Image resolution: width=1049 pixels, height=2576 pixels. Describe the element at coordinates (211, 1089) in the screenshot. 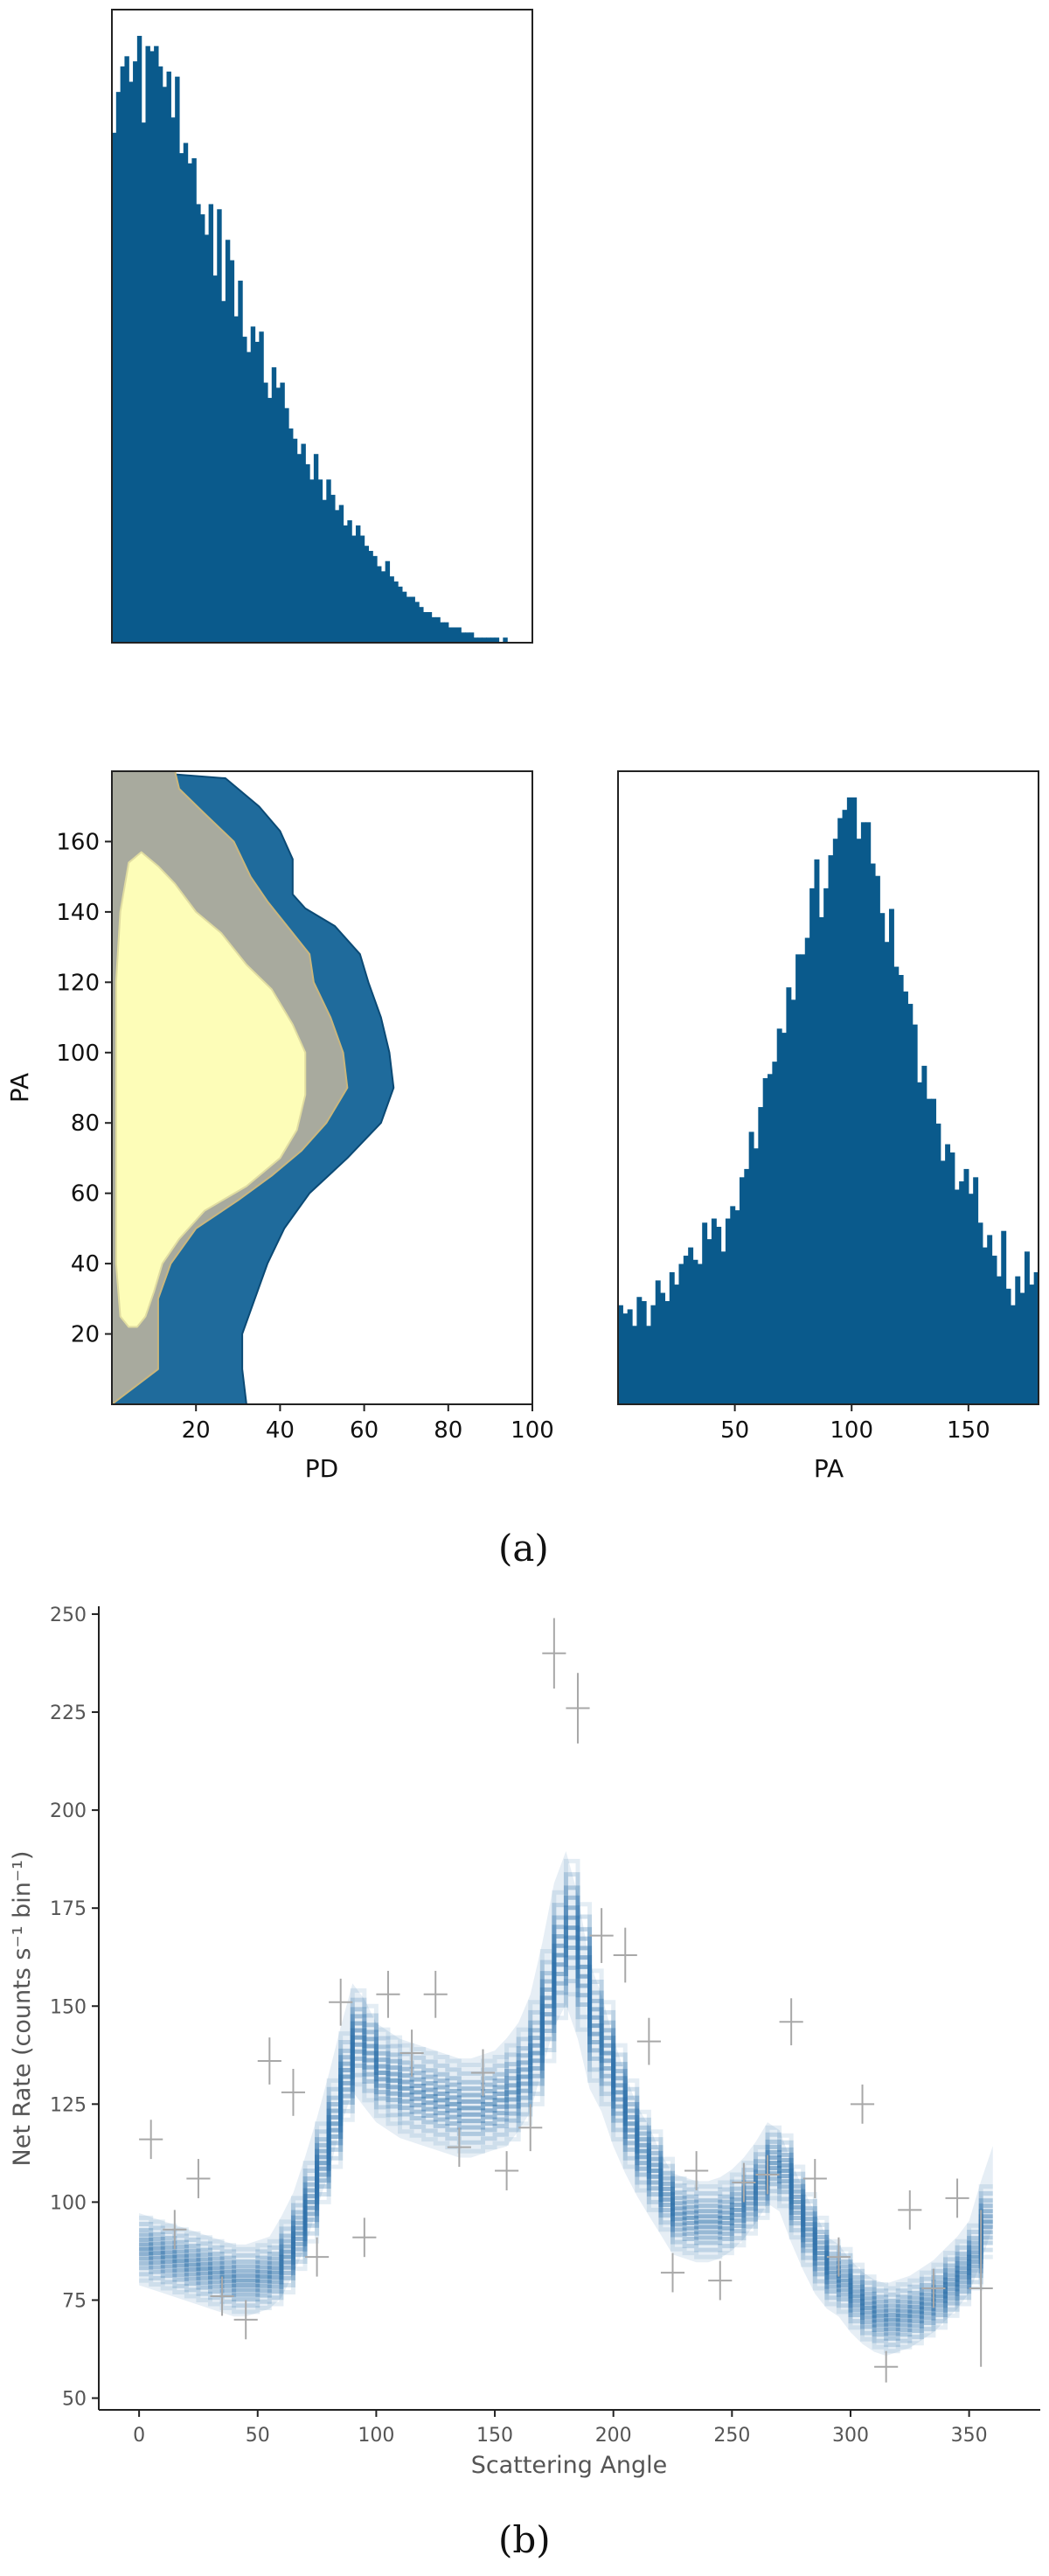

I see `contour-inner` at that location.